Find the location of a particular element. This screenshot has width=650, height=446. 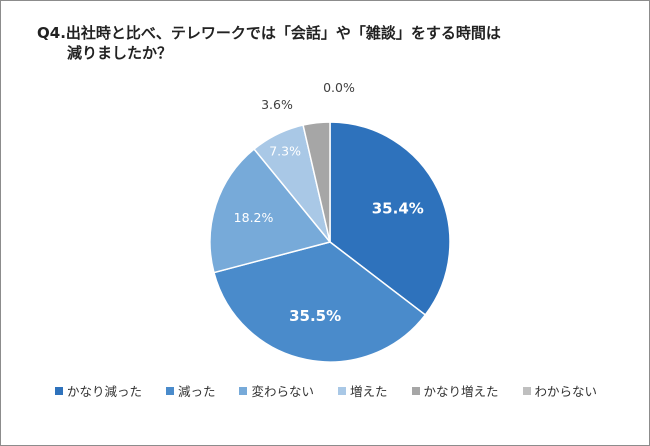

legend-item-4: かなり増えた is located at coordinates (455, 390).